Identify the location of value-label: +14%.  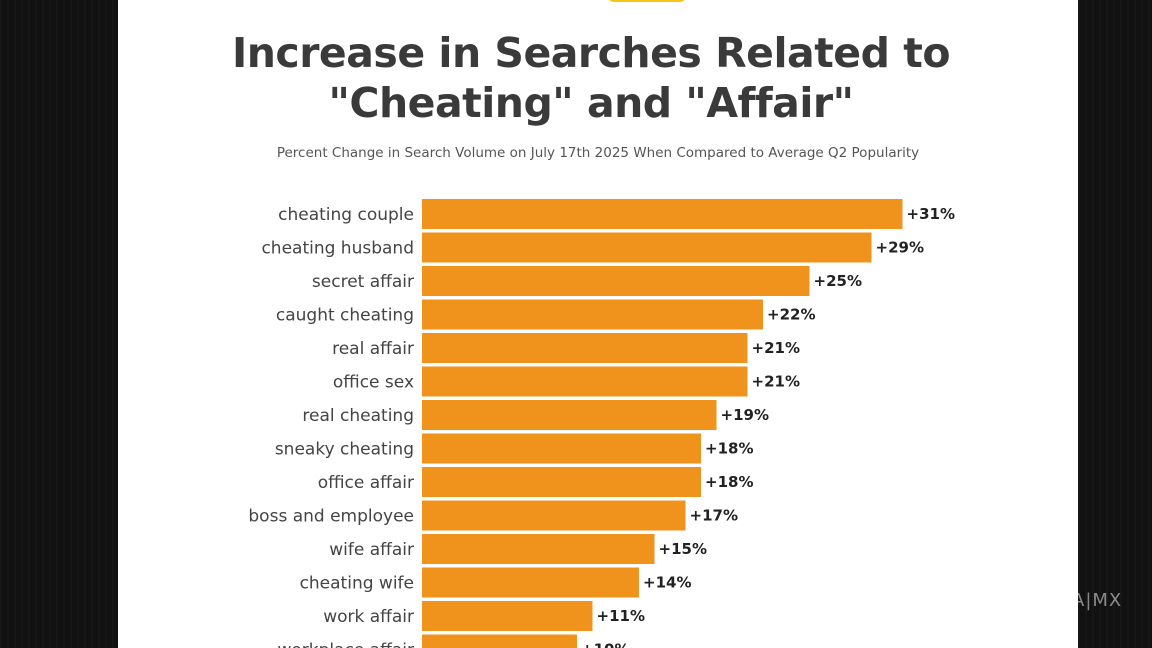
(667, 583).